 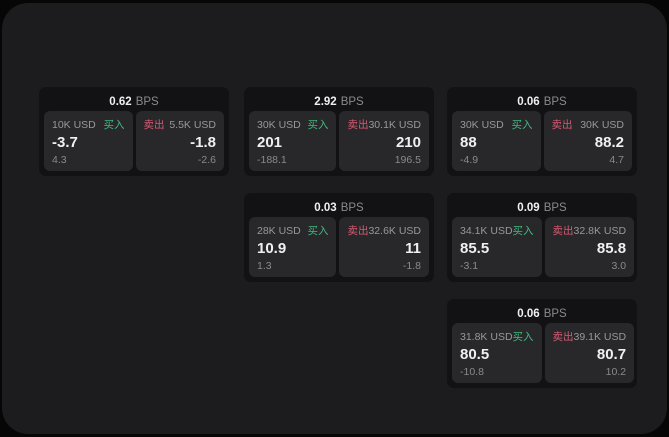 I want to click on sell-sub-value: 10.2, so click(x=616, y=372).